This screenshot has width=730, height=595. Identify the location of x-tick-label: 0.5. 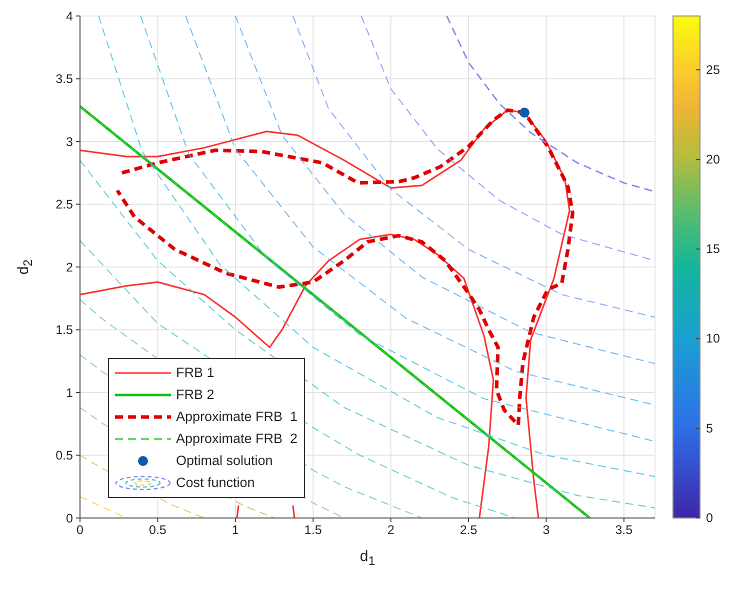
(157, 529).